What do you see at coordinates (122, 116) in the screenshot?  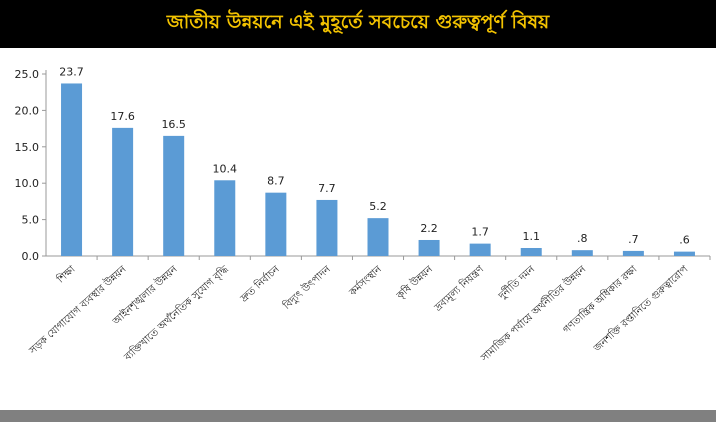 I see `bar-value-label: 17.6` at bounding box center [122, 116].